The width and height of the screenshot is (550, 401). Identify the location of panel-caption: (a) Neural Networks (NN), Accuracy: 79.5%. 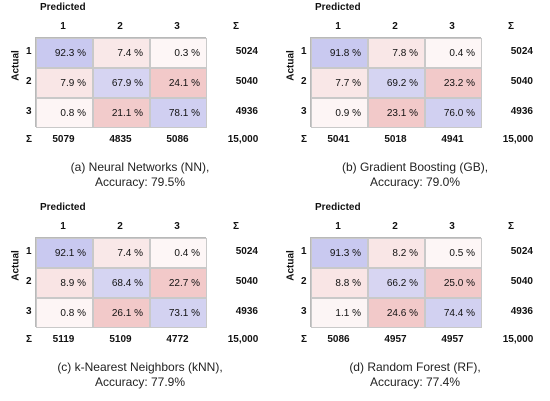
(140, 175).